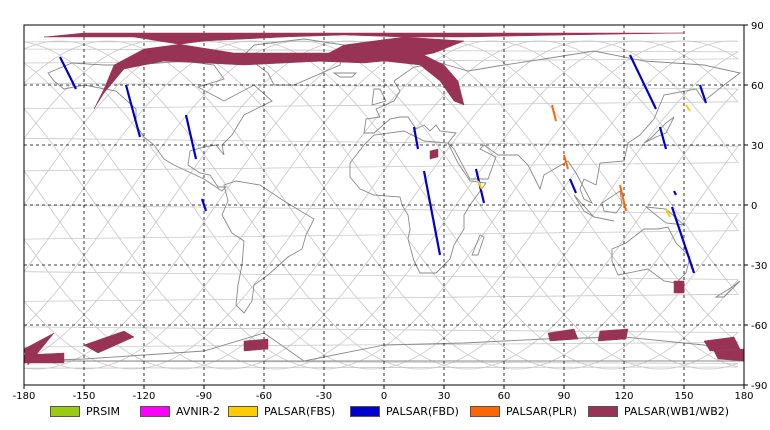 This screenshot has width=770, height=430. What do you see at coordinates (68, 73) in the screenshot?
I see `swath-fbd-alaska` at bounding box center [68, 73].